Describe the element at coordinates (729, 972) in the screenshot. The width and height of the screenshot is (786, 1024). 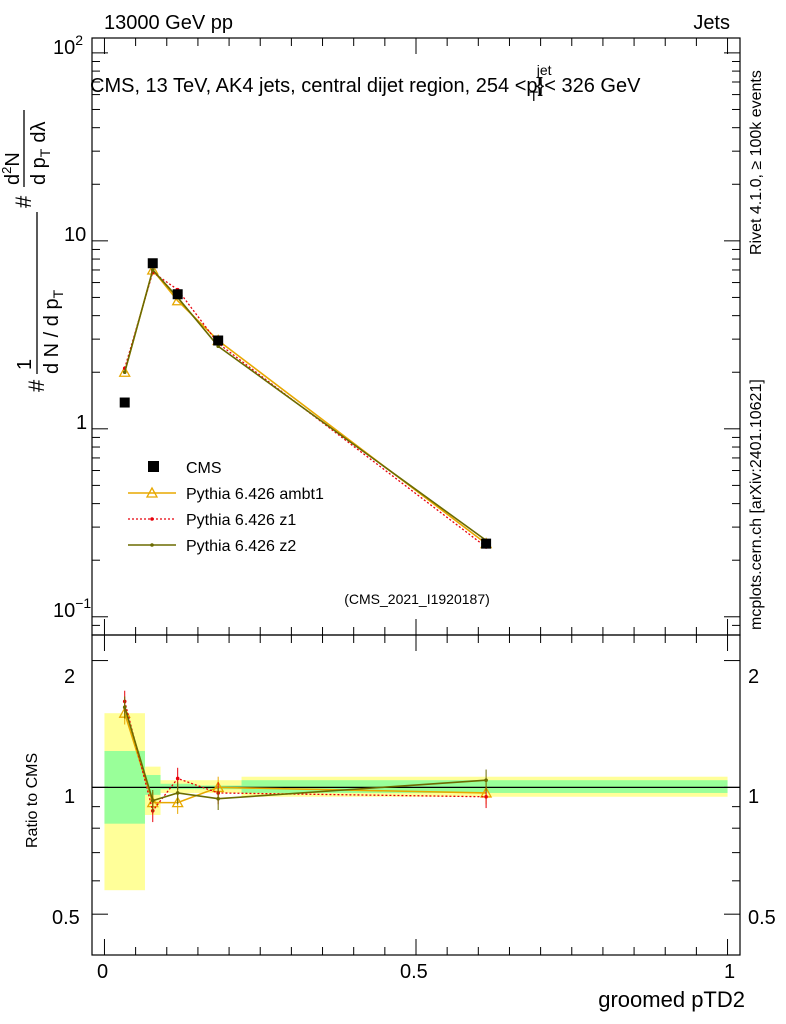
I see `x-tick-label-2: 1` at that location.